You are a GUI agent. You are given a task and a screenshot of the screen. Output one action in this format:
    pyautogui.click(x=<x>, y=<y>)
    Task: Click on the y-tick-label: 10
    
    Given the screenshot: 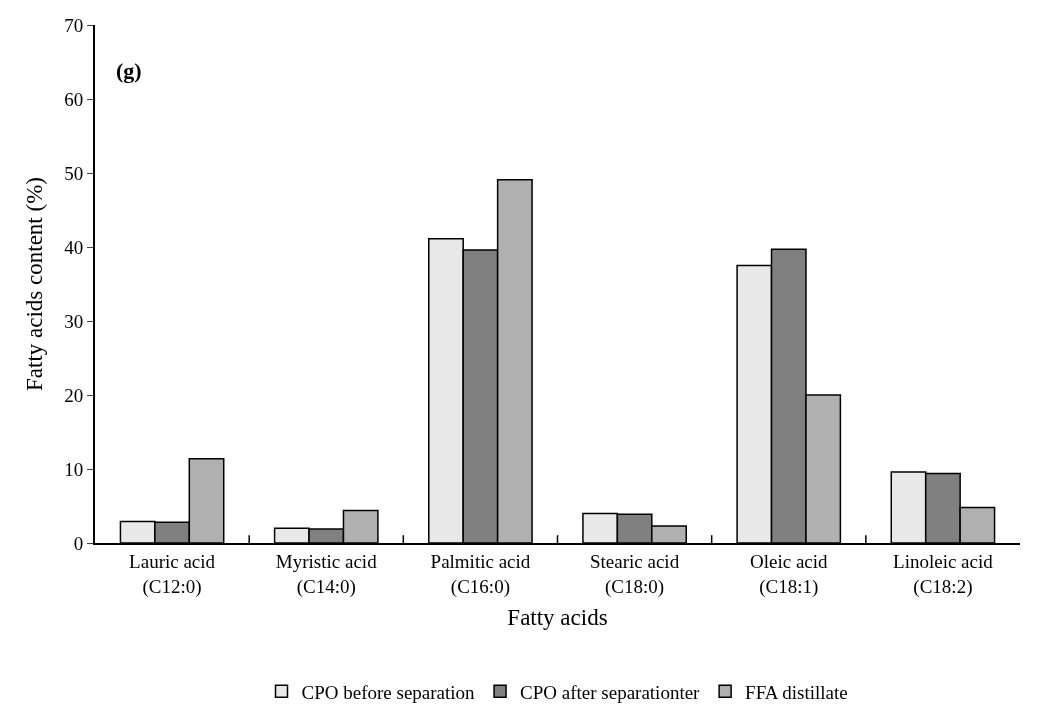 What is the action you would take?
    pyautogui.click(x=74, y=469)
    